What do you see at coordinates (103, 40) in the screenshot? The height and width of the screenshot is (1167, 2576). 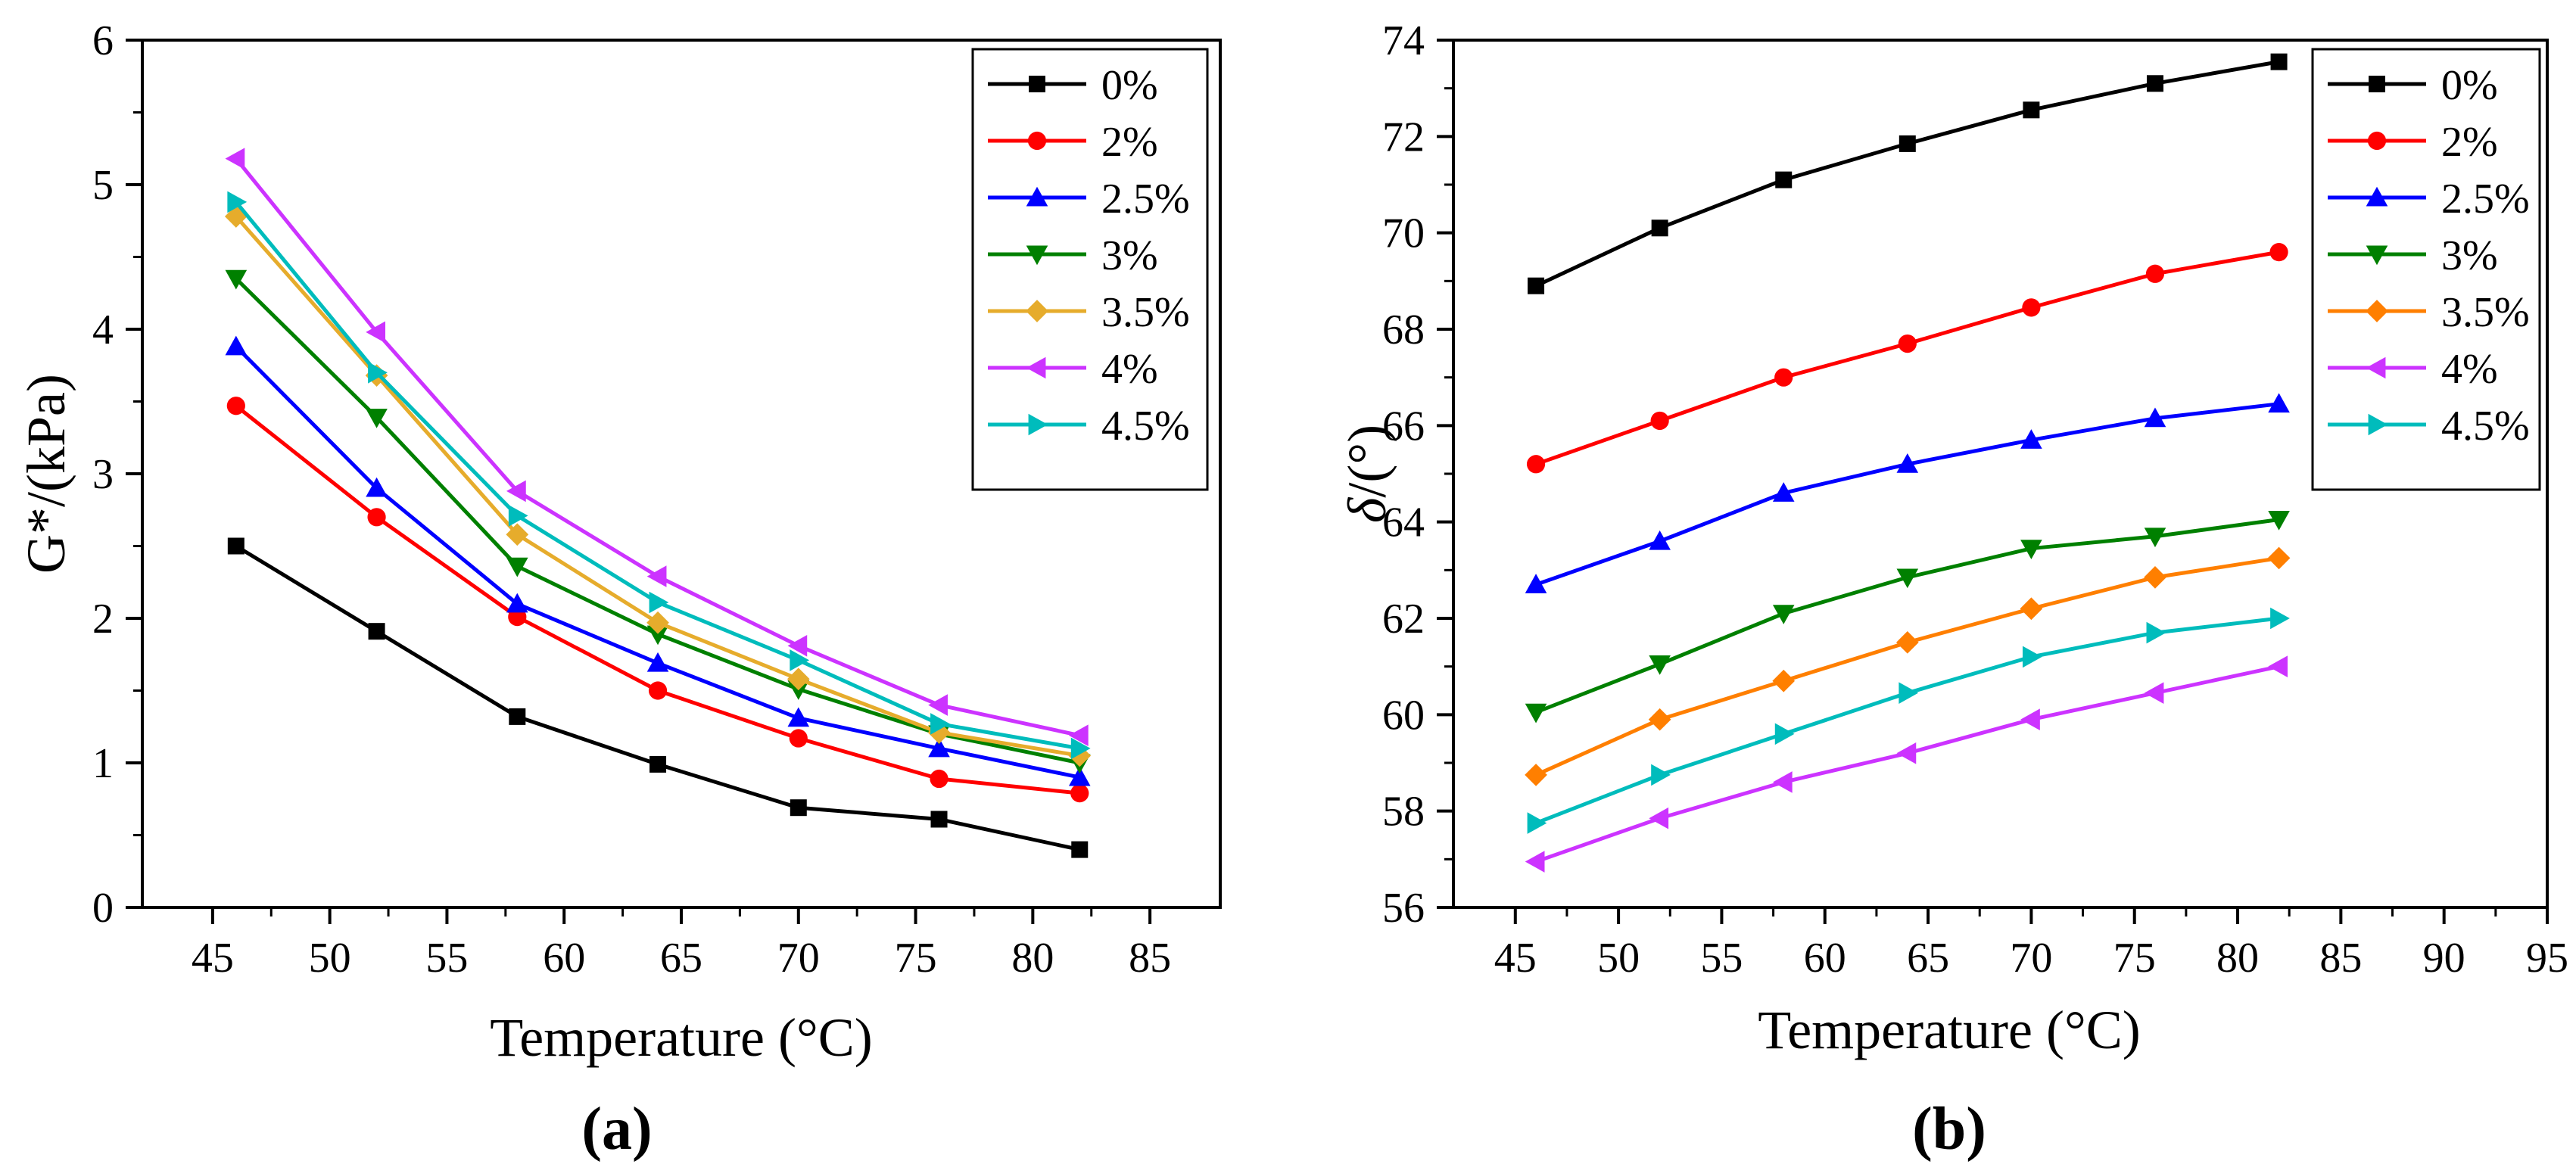 I see `panel-a-y-tick-label: 6` at bounding box center [103, 40].